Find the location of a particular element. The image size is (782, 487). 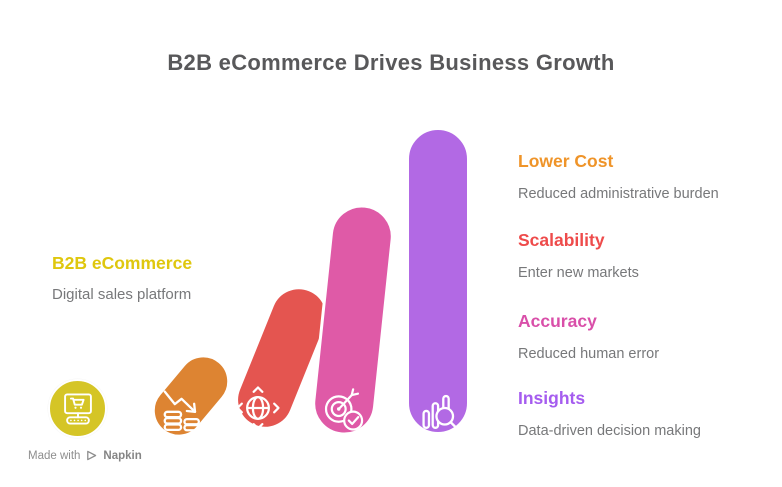

made-with-text: Made with is located at coordinates (54, 455).